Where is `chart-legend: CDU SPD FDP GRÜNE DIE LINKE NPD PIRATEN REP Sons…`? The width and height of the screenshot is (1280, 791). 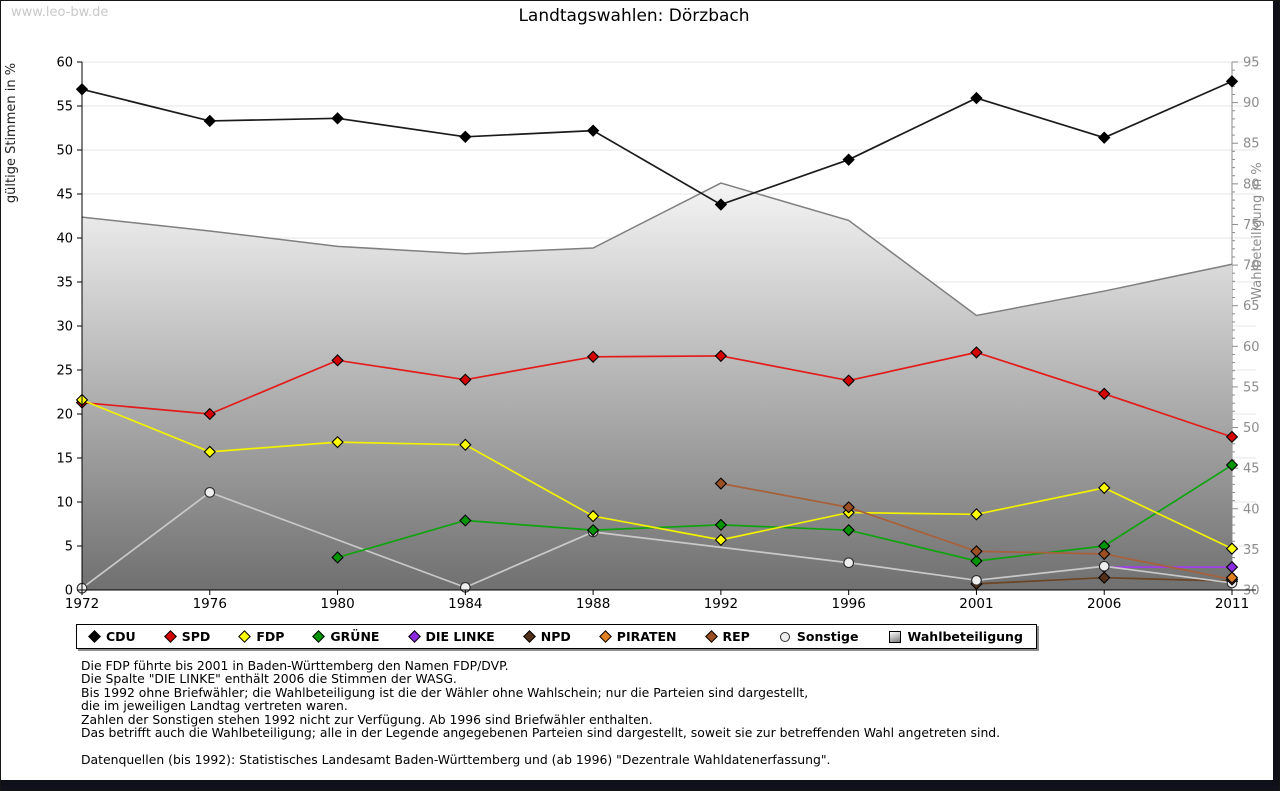 chart-legend: CDU SPD FDP GRÜNE DIE LINKE NPD PIRATEN REP Sons… is located at coordinates (556, 636).